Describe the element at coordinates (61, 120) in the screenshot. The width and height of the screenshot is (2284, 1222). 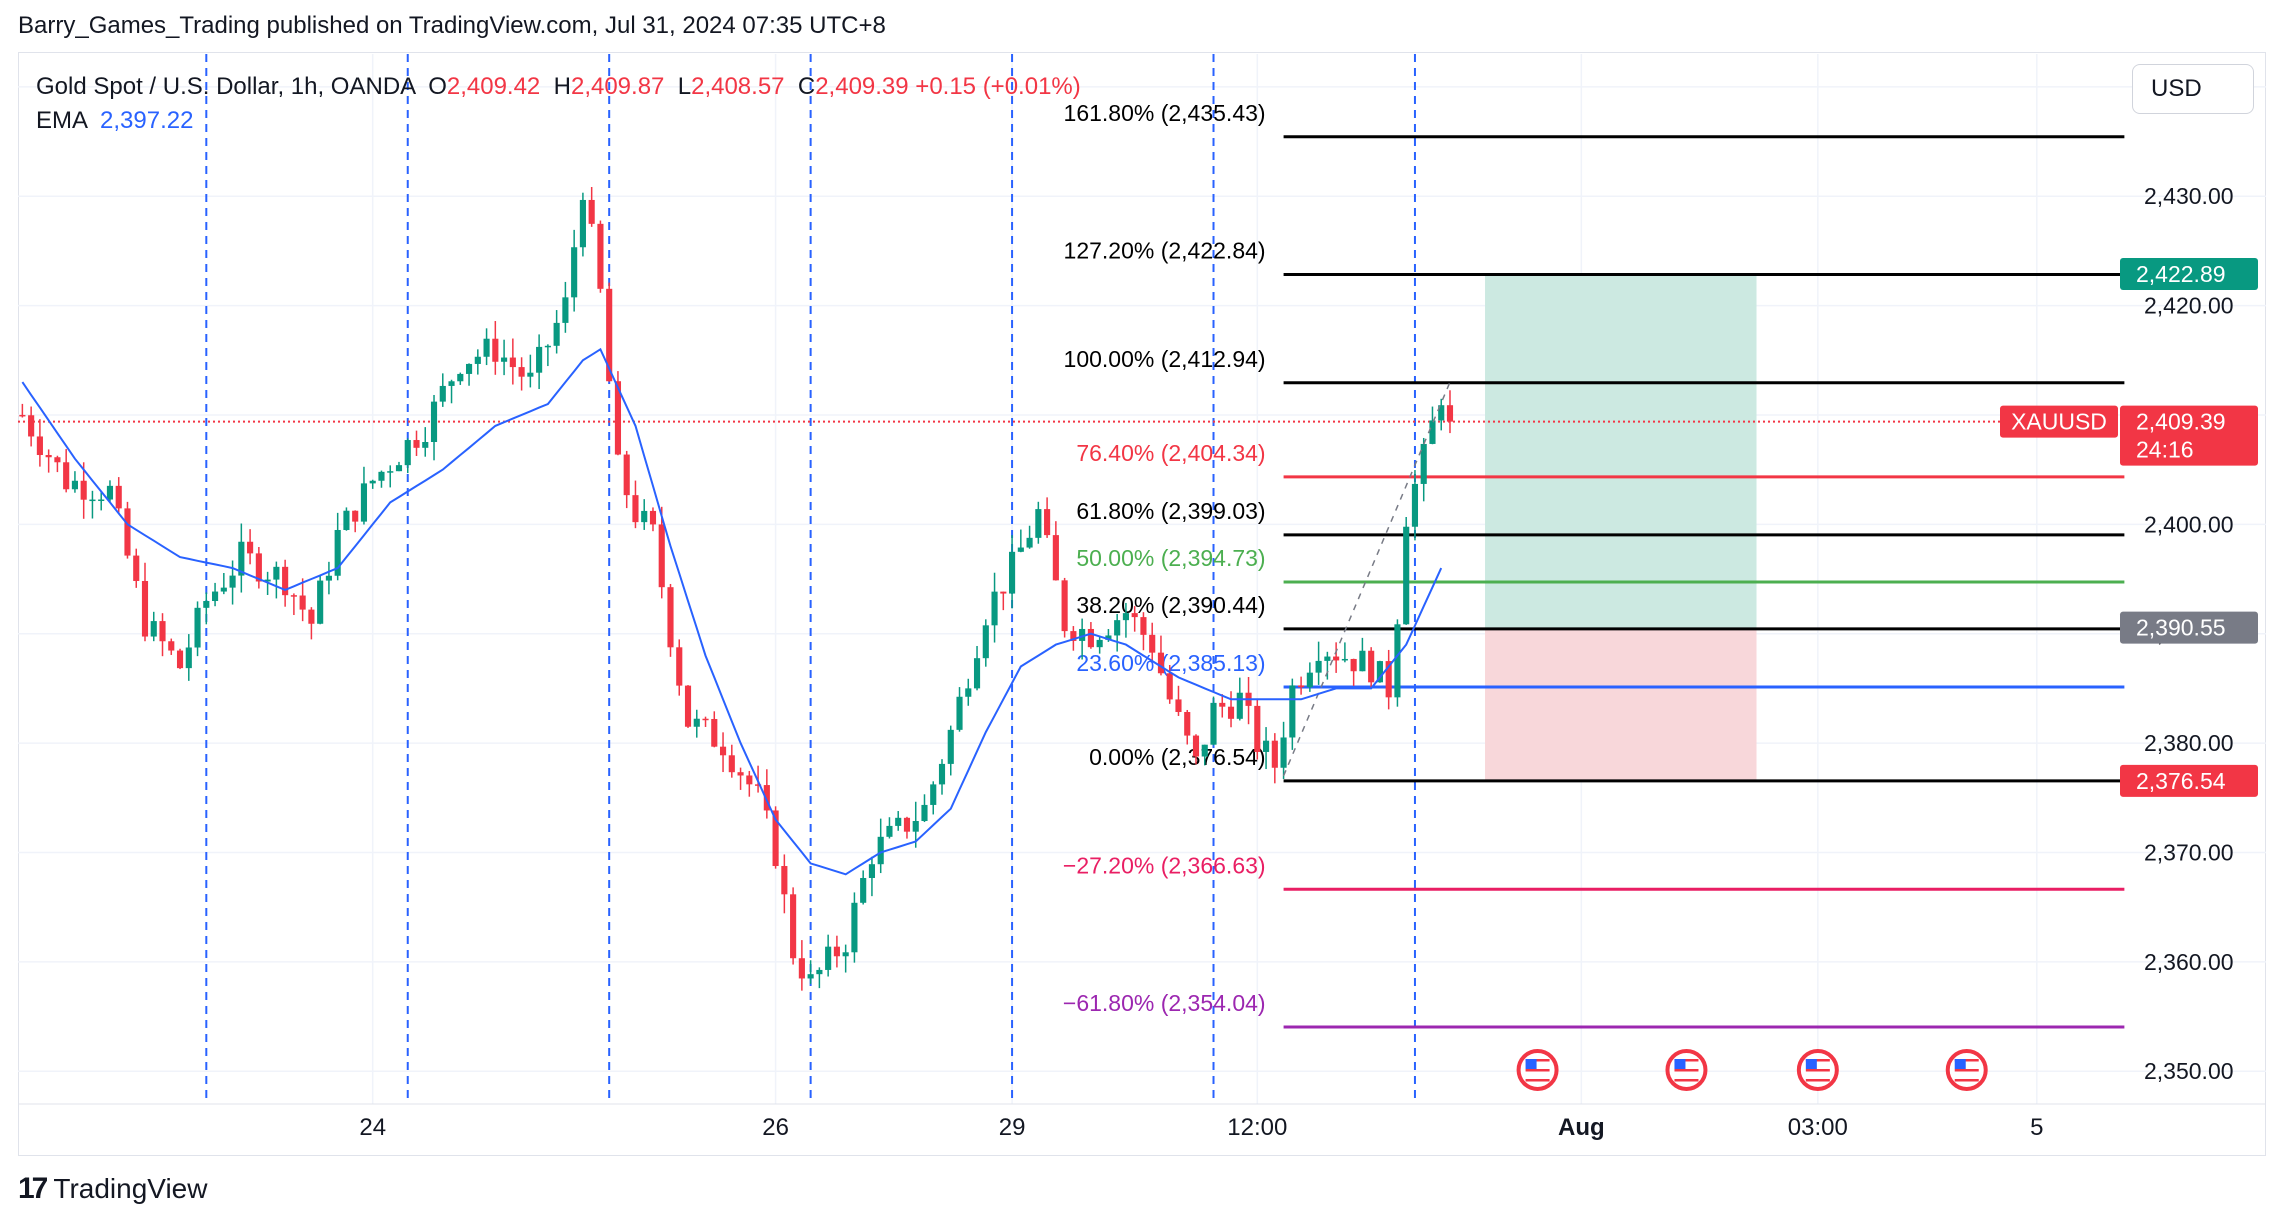
I see `legend-ema-label: EMA` at that location.